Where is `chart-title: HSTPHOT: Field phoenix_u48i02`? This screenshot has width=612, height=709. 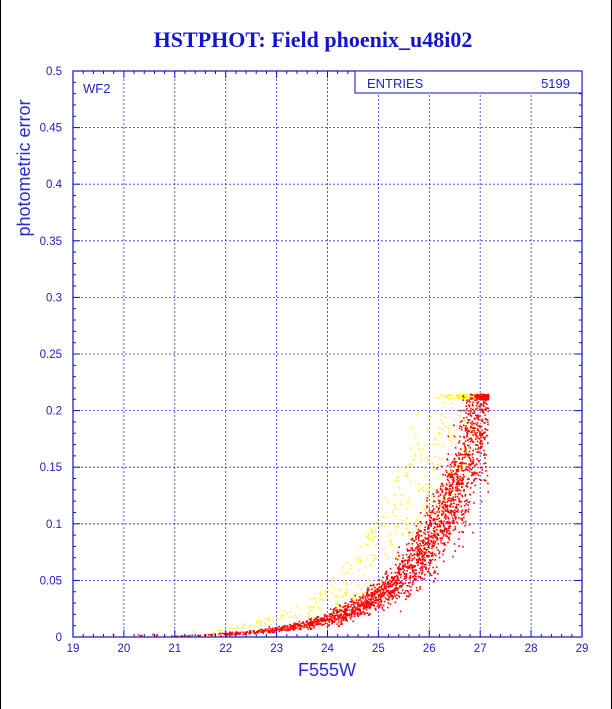
chart-title: HSTPHOT: Field phoenix_u48i02 is located at coordinates (313, 39).